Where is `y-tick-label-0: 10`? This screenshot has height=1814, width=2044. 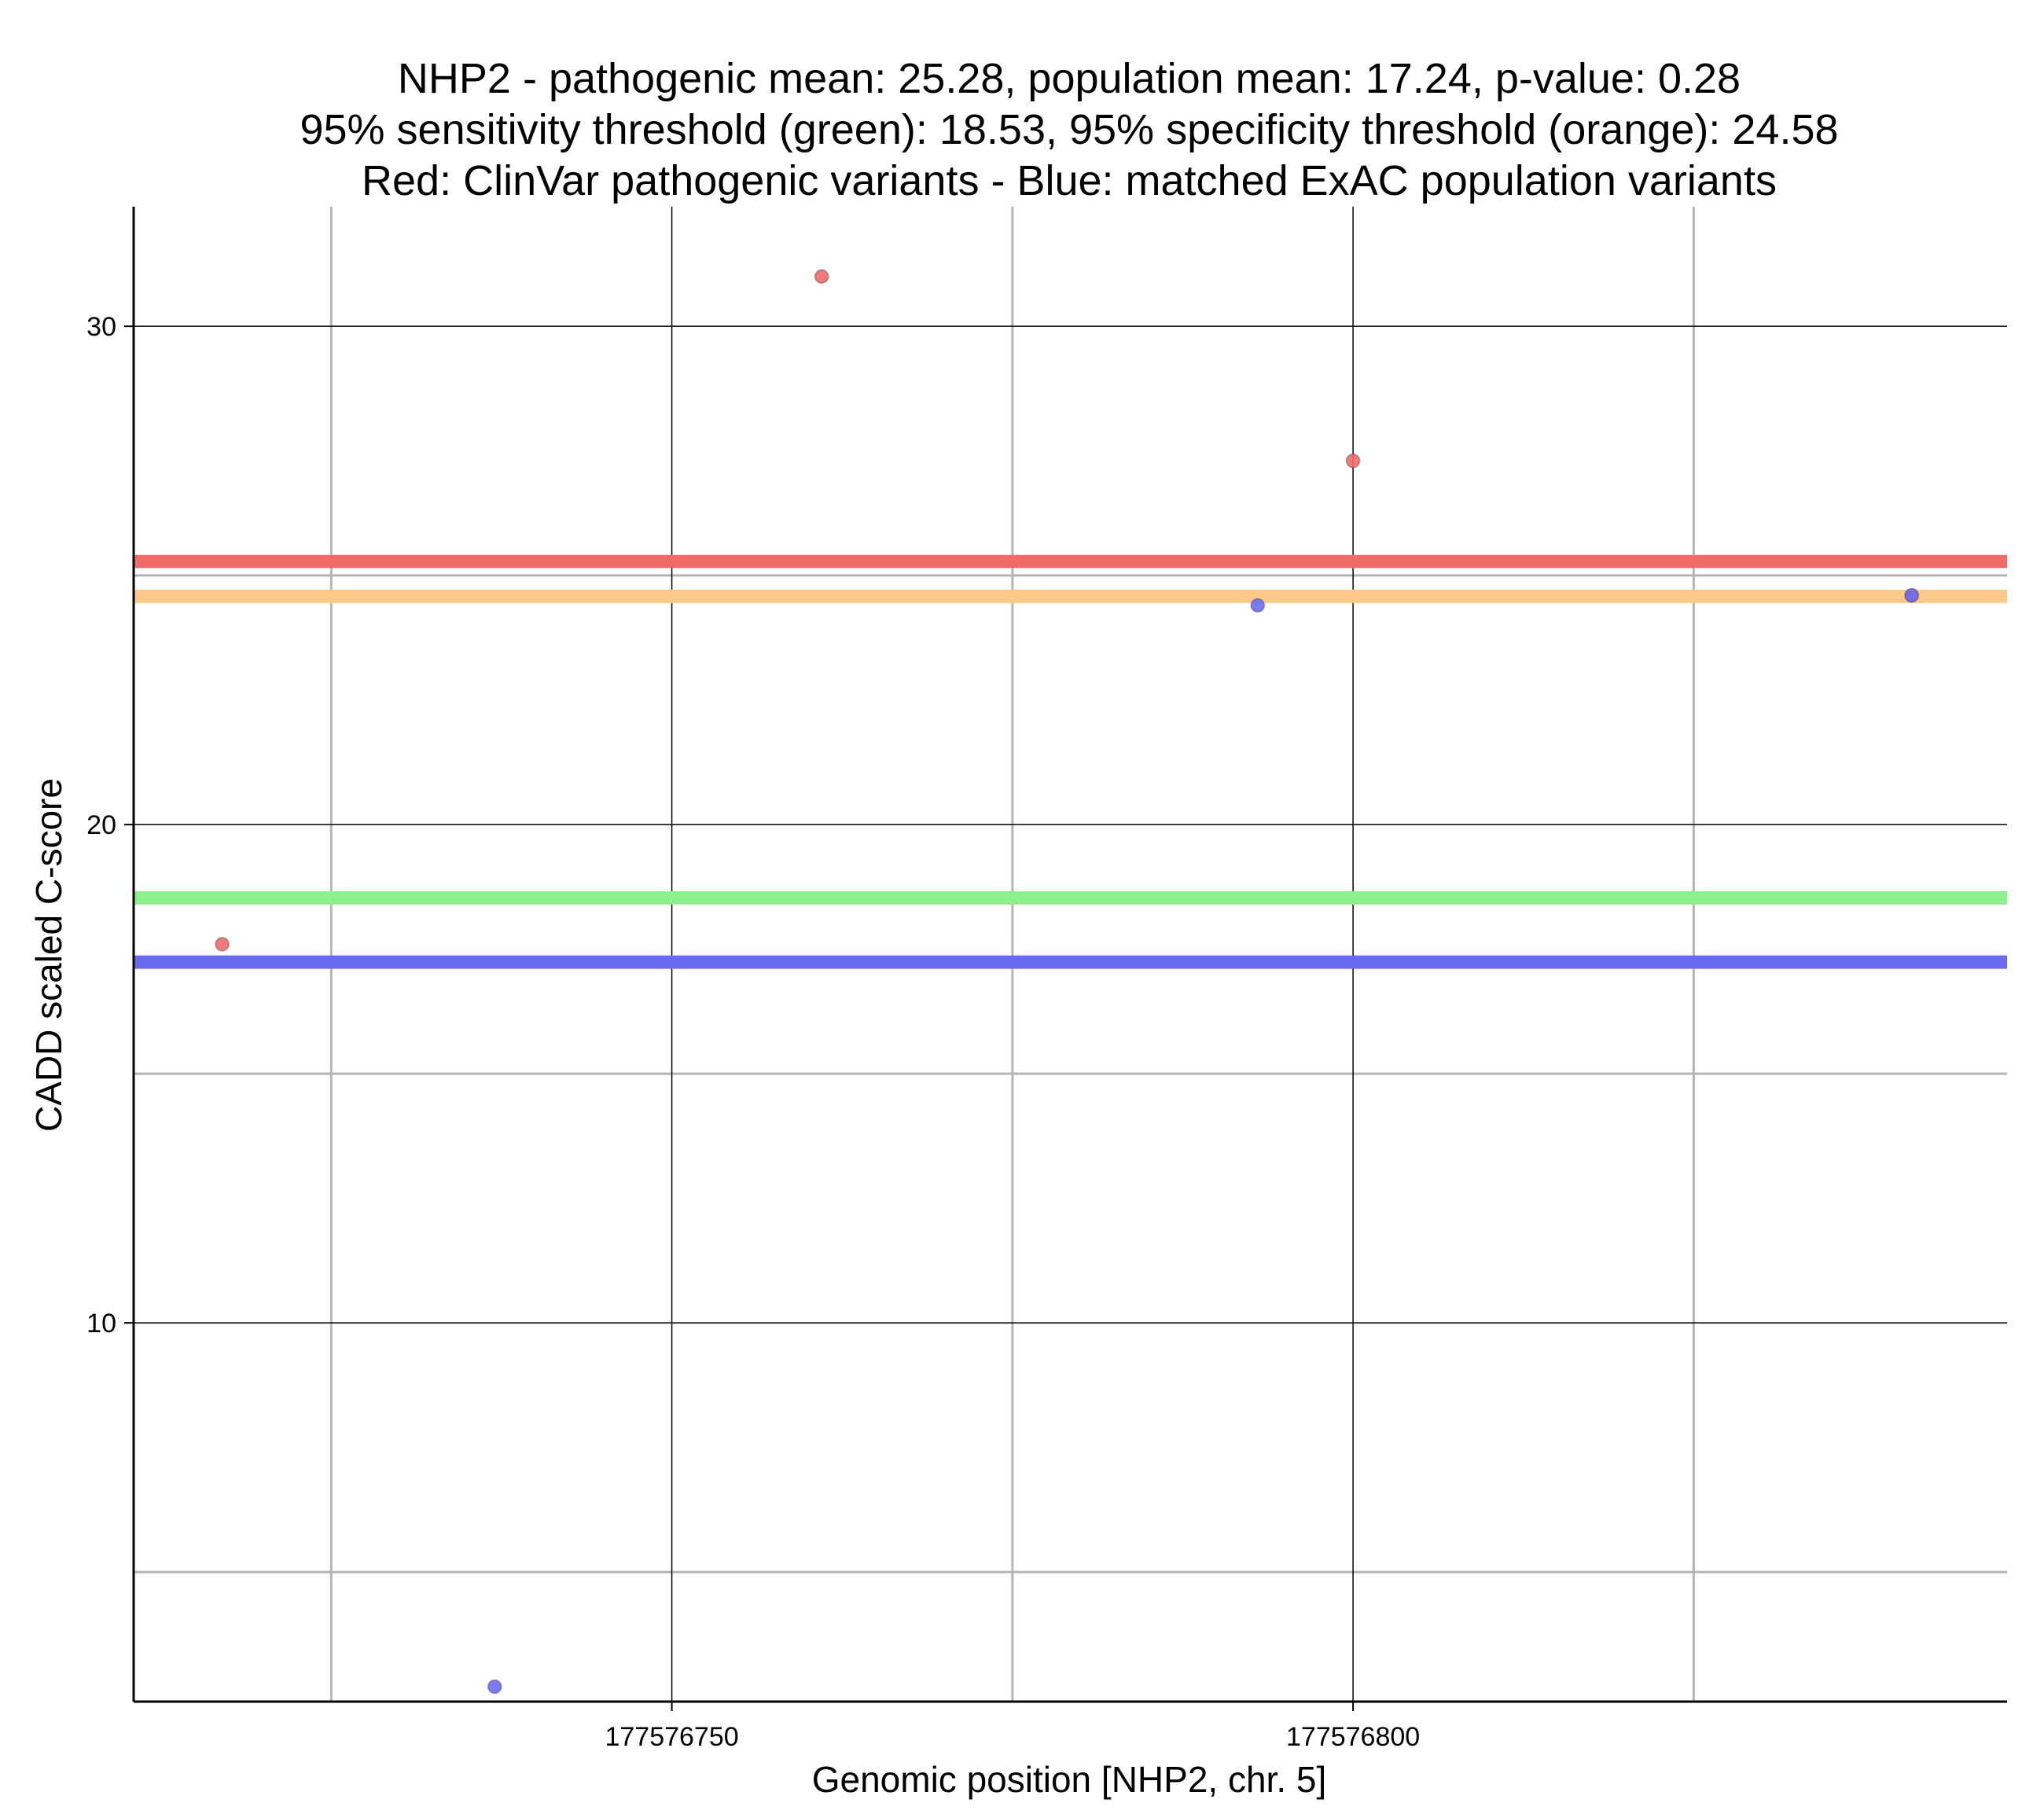
y-tick-label-0: 10 is located at coordinates (101, 1323).